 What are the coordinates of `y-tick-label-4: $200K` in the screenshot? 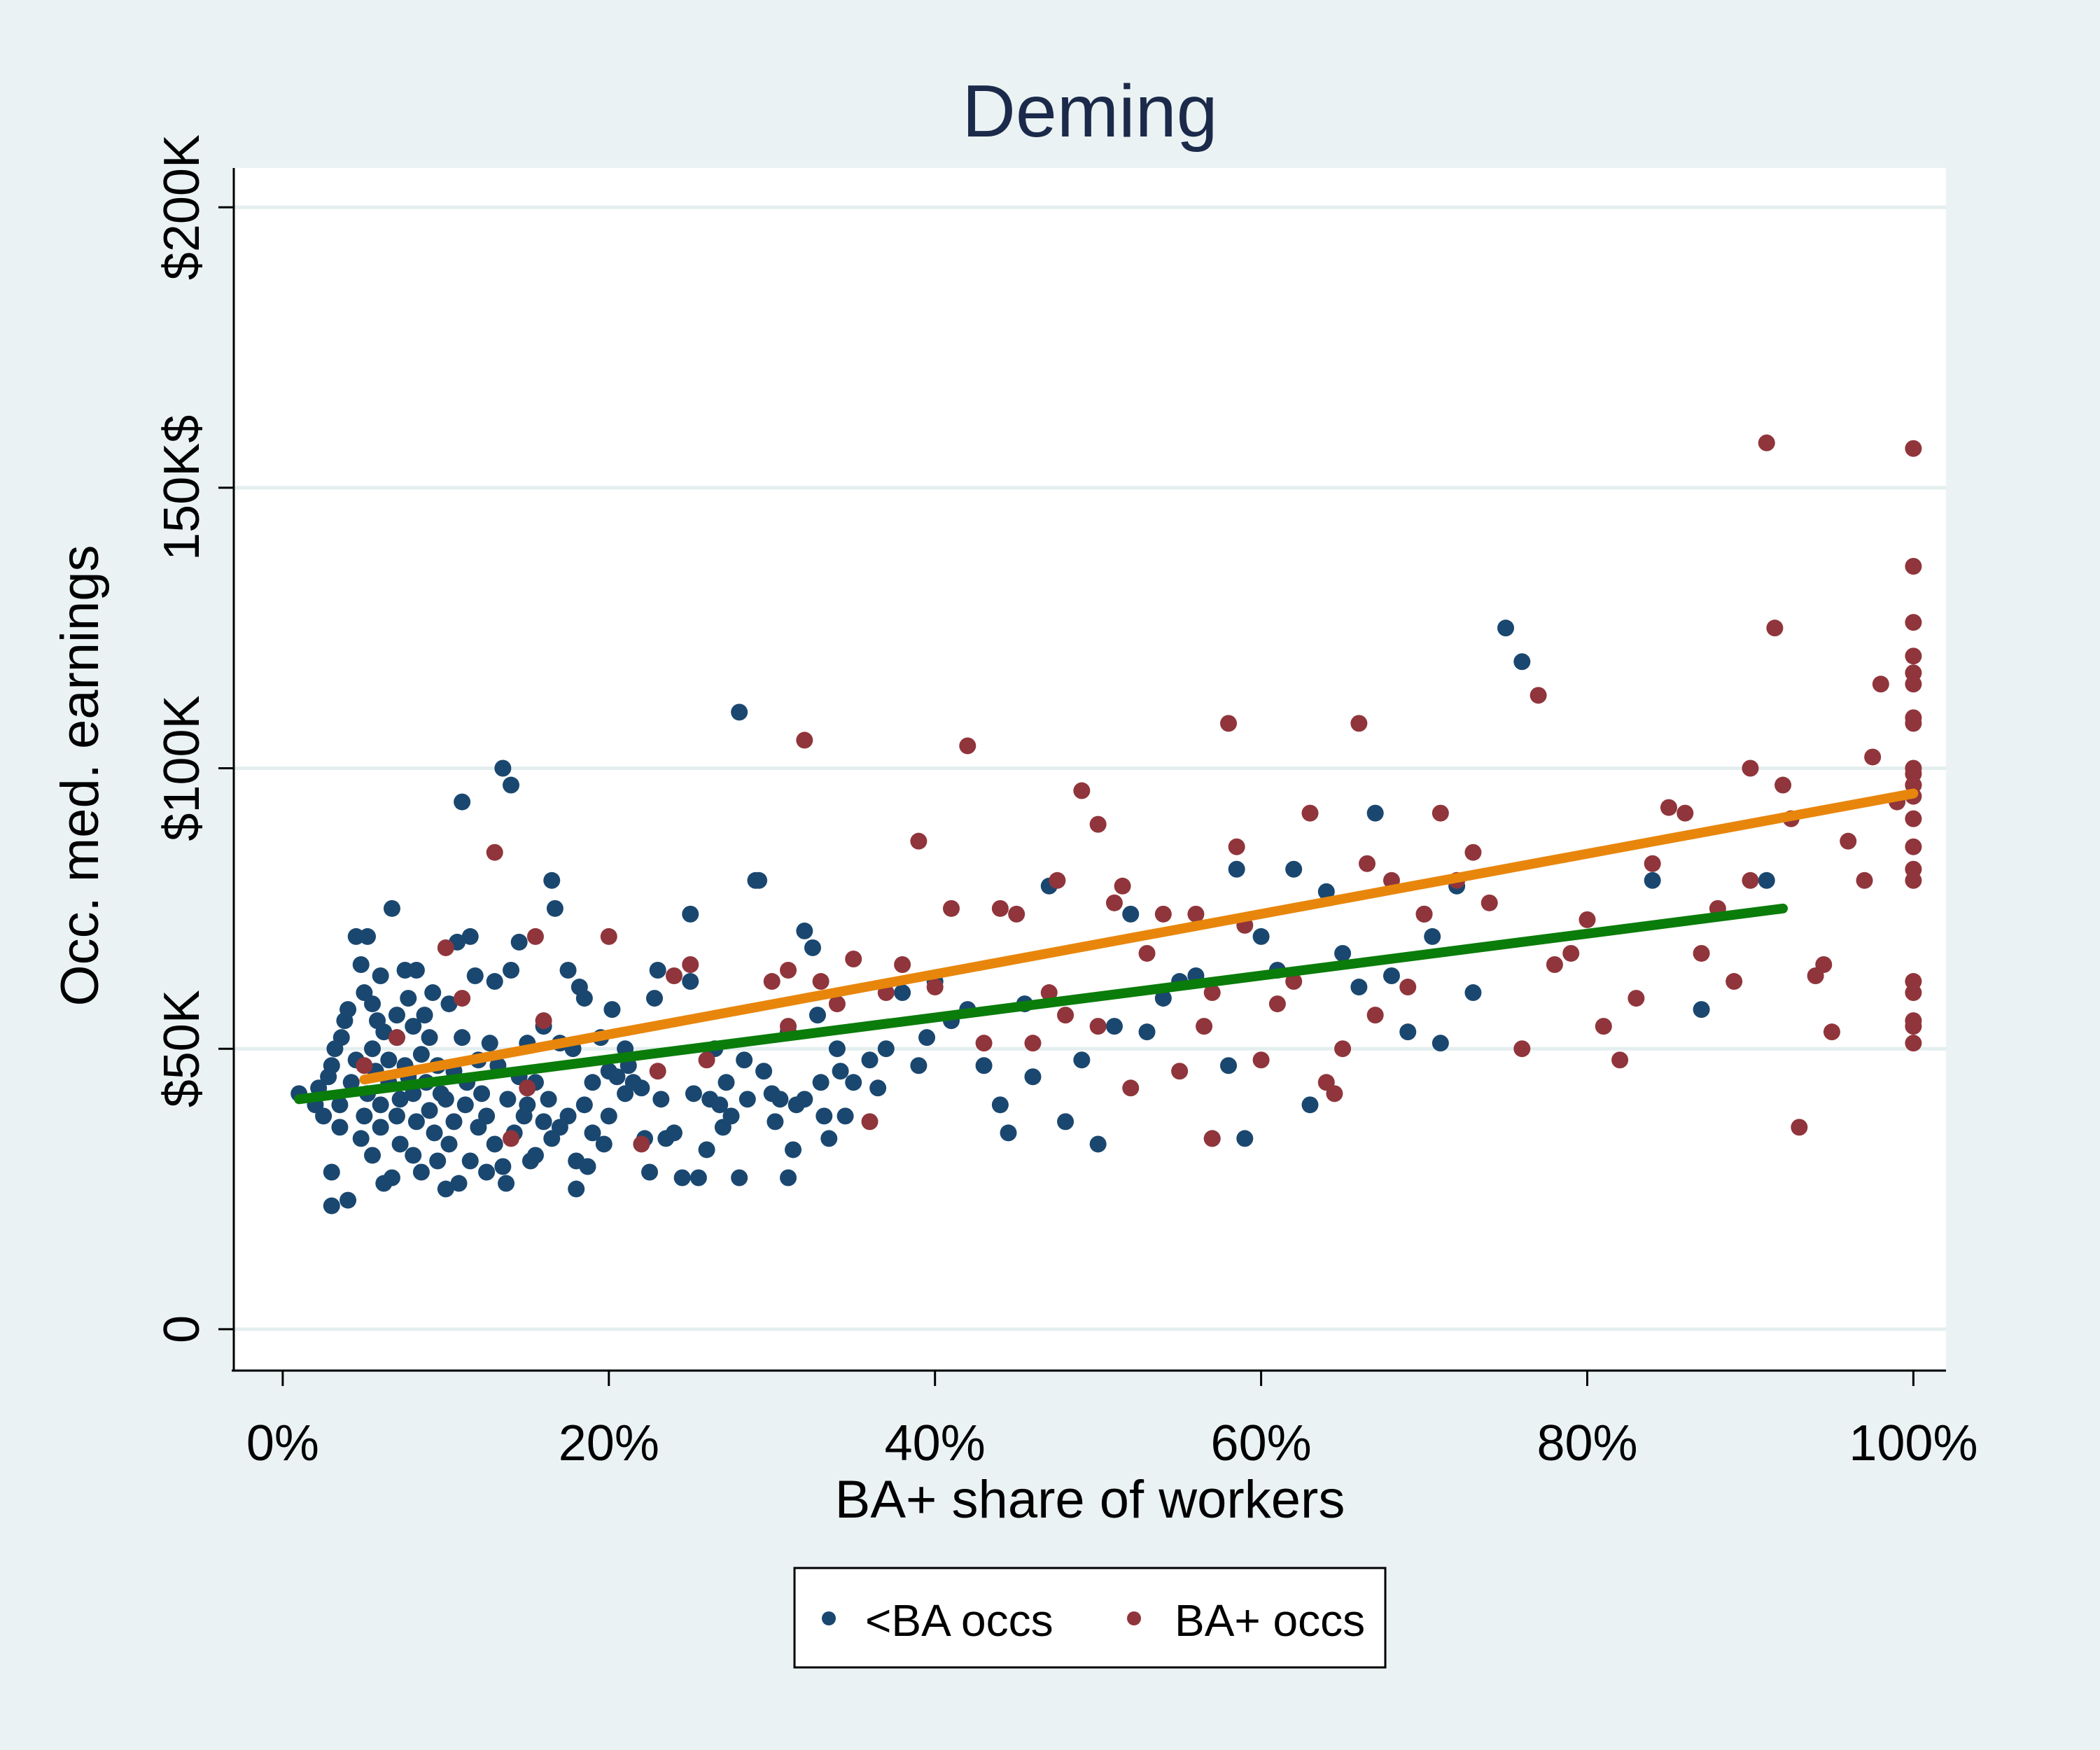 It's located at (182, 207).